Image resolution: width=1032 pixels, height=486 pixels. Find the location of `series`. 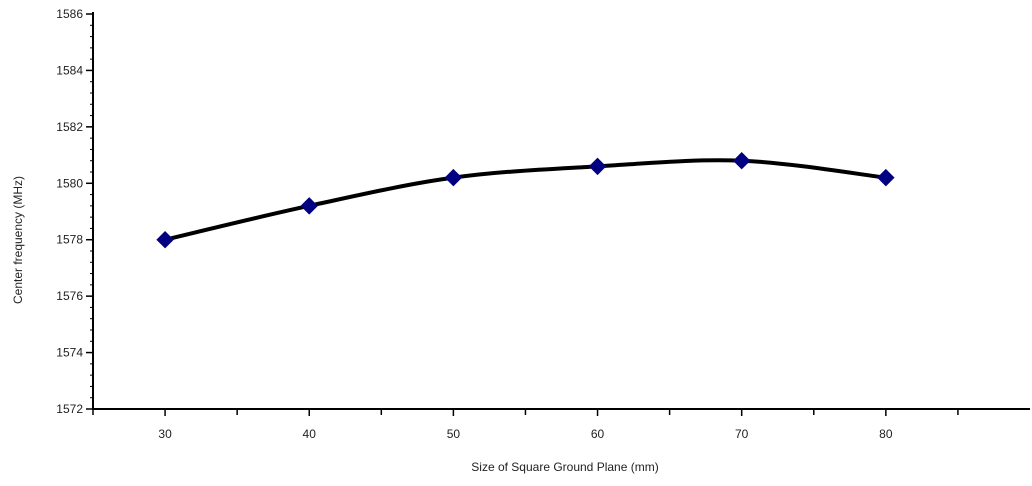

series is located at coordinates (525, 200).